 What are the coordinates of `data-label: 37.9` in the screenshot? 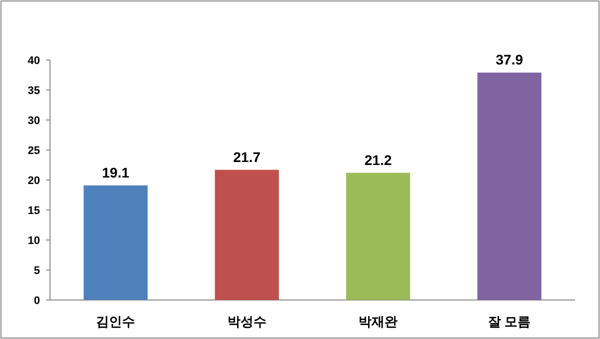 It's located at (510, 60).